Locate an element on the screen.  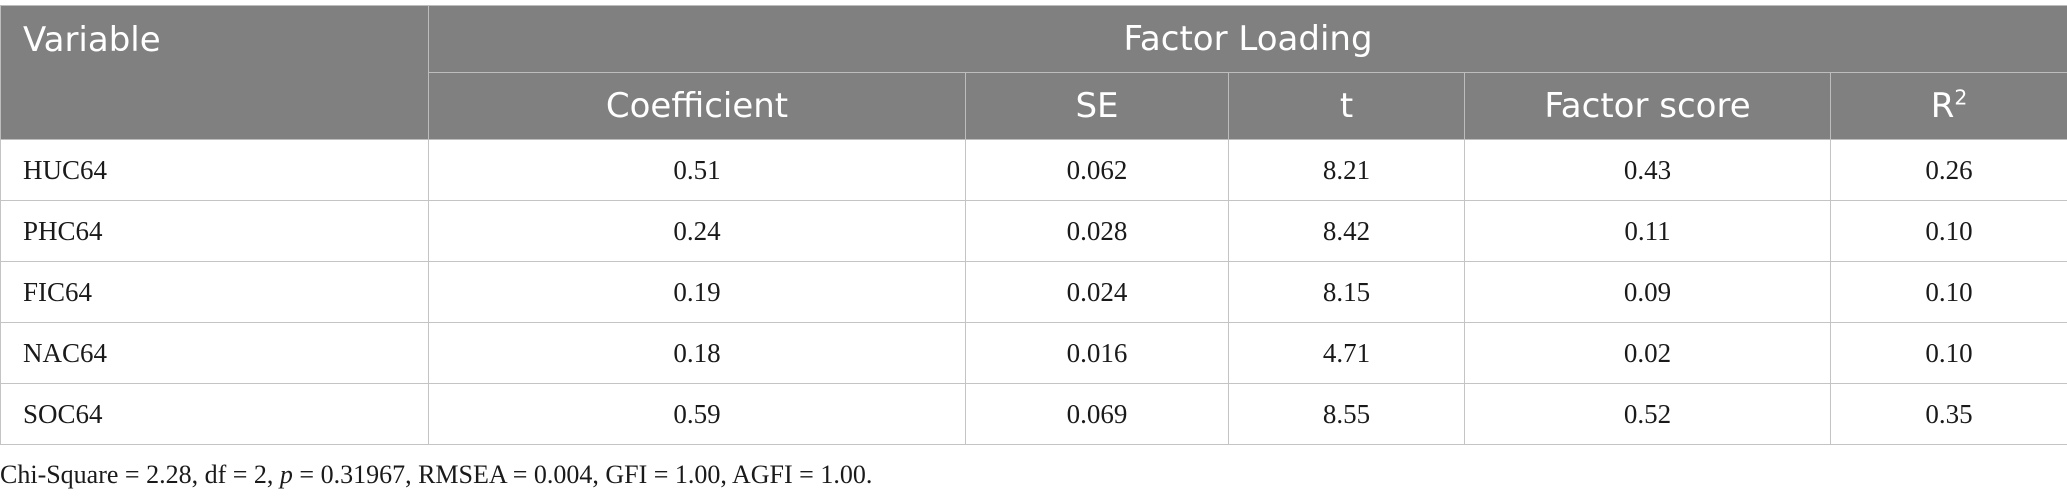
header-r2-base: R is located at coordinates (1942, 106).